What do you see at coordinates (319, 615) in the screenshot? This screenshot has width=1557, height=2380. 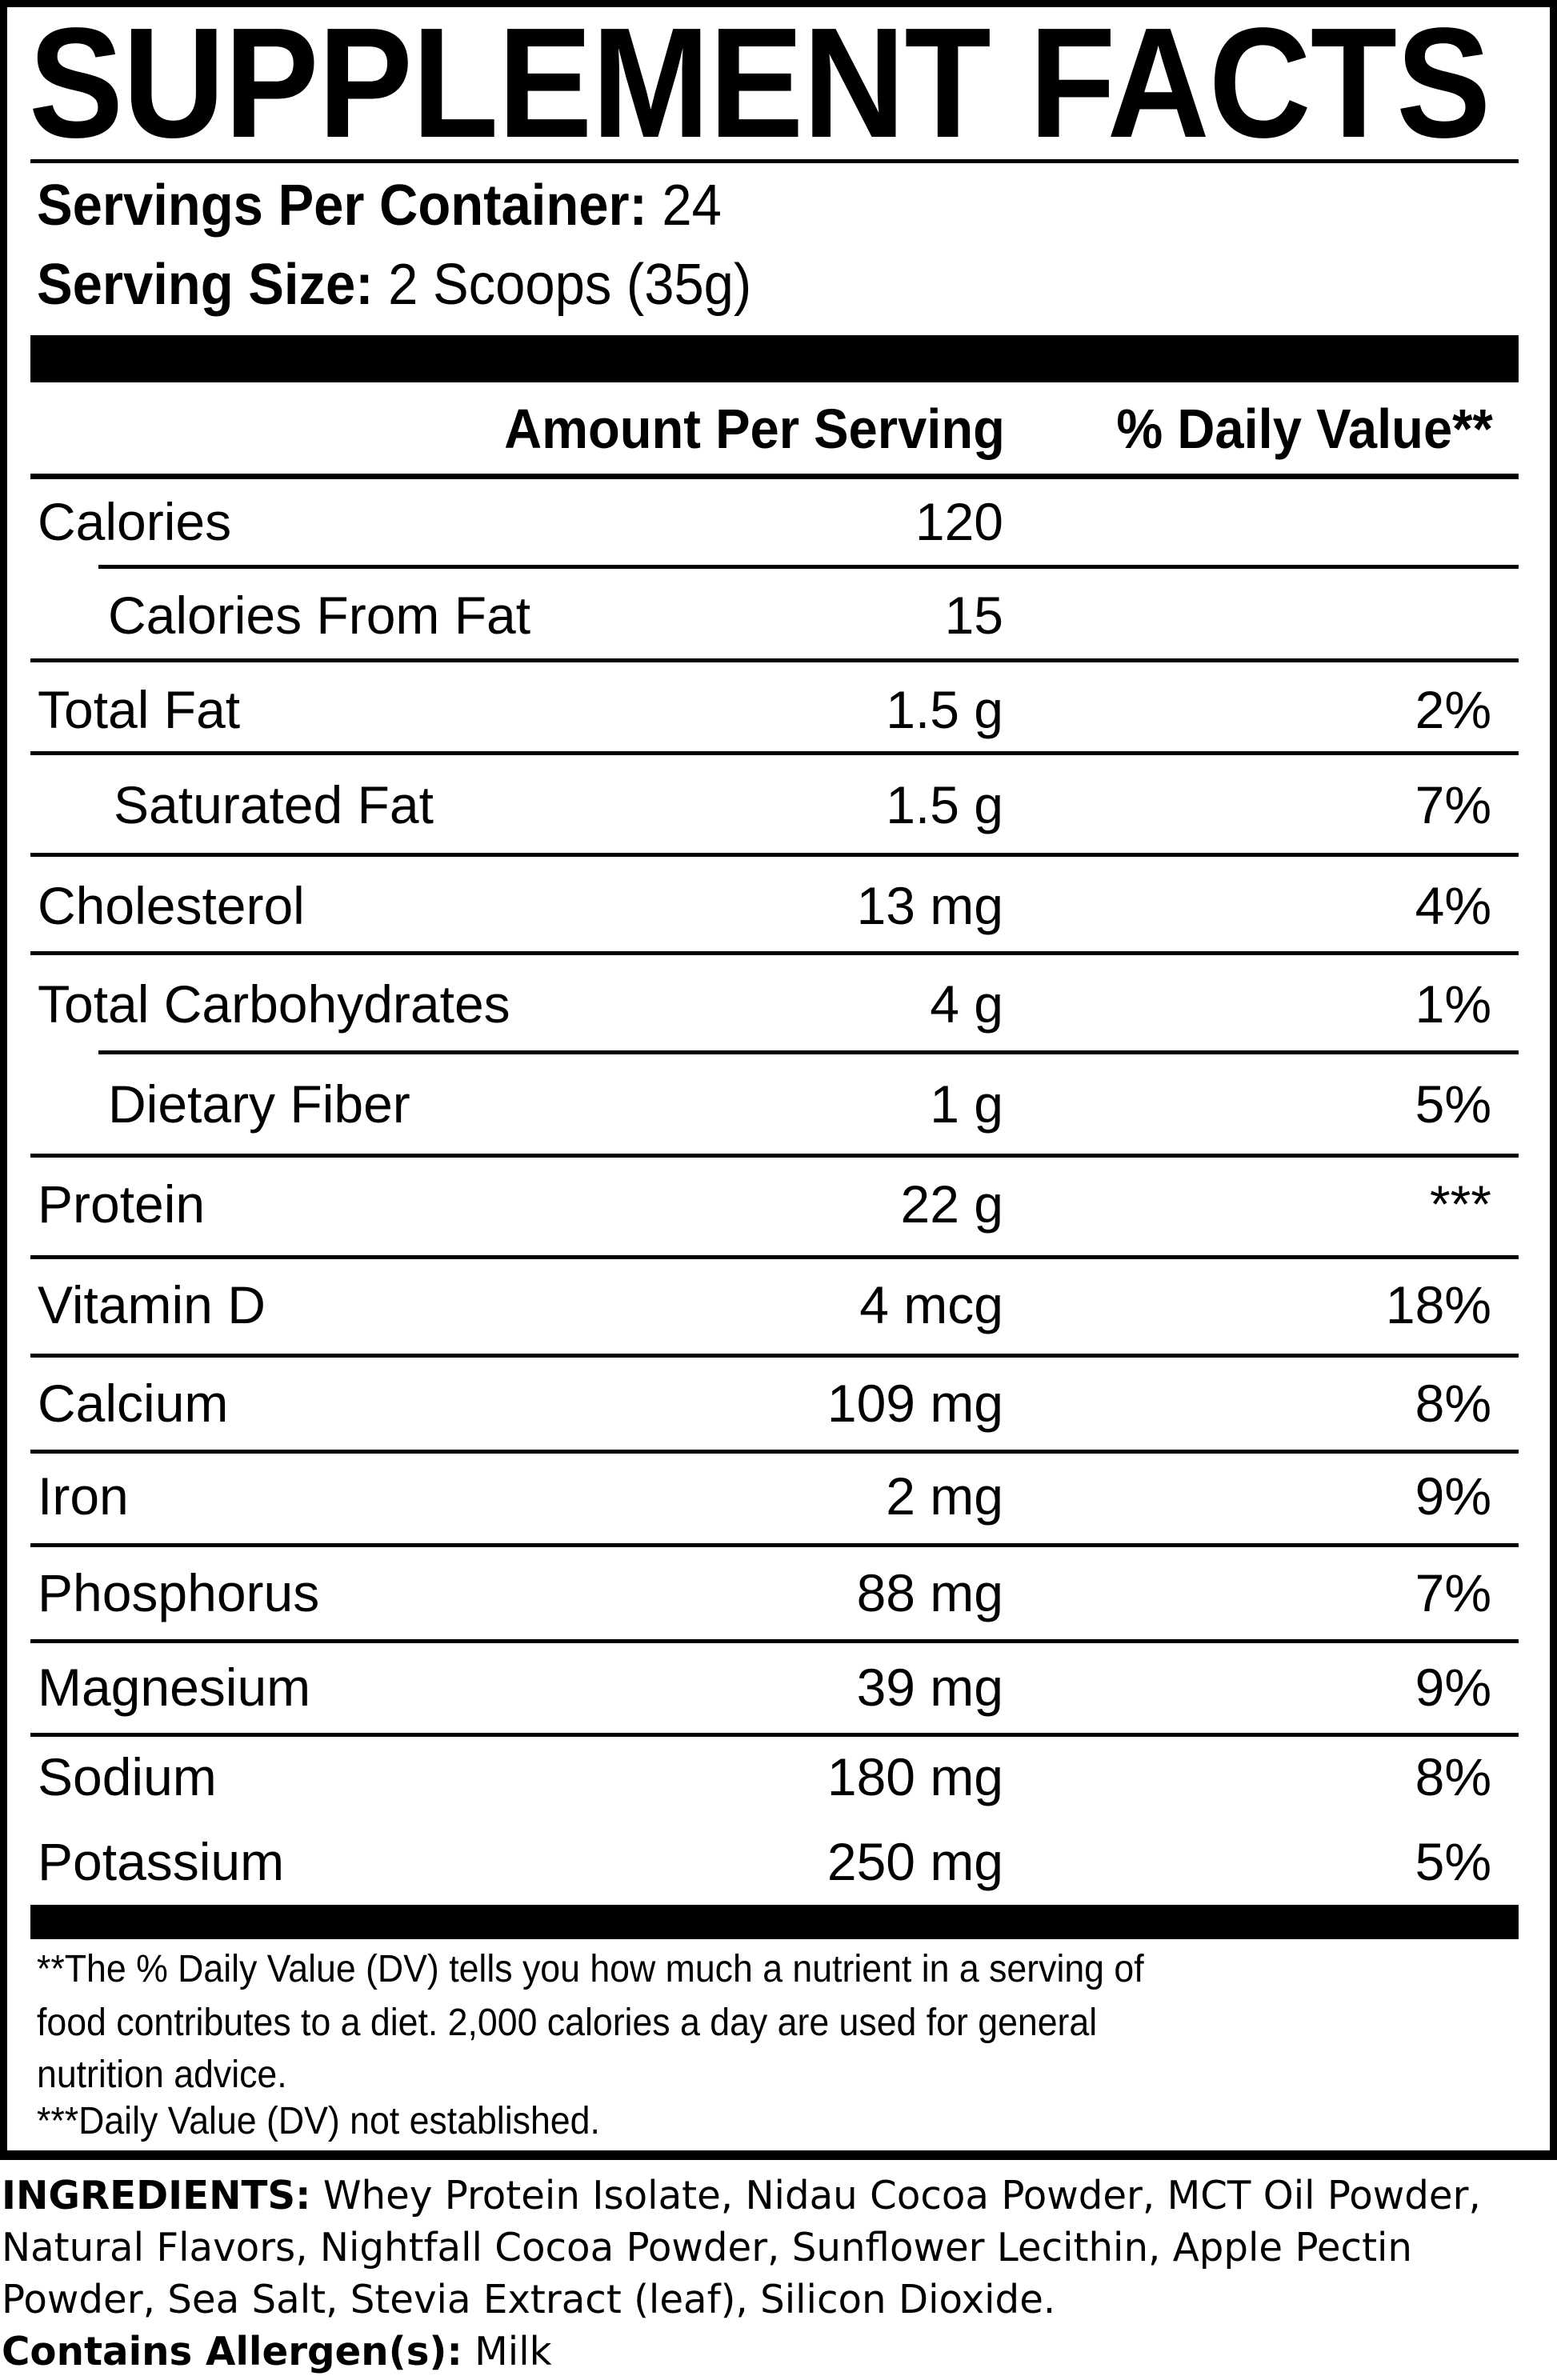 I see `nutrient-name: Calories From Fat` at bounding box center [319, 615].